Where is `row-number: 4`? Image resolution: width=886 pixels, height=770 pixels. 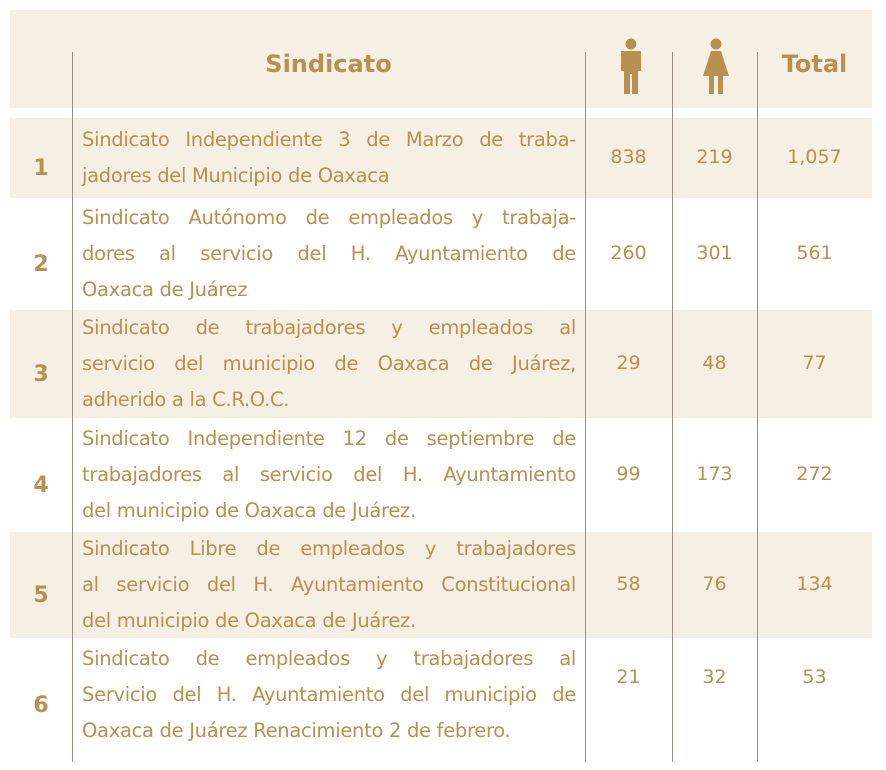 row-number: 4 is located at coordinates (41, 485).